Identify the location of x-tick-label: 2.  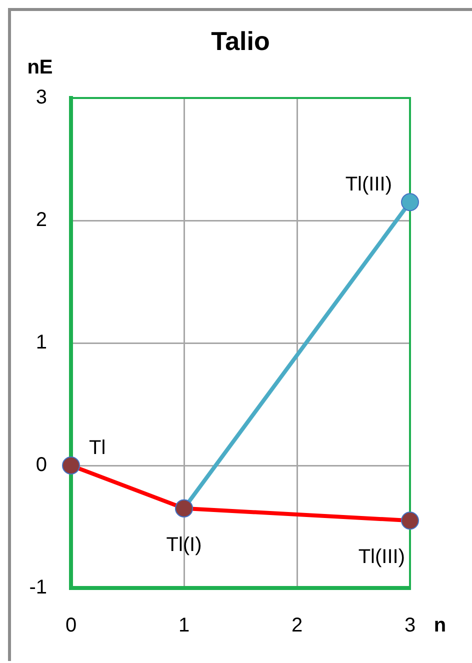
(297, 625).